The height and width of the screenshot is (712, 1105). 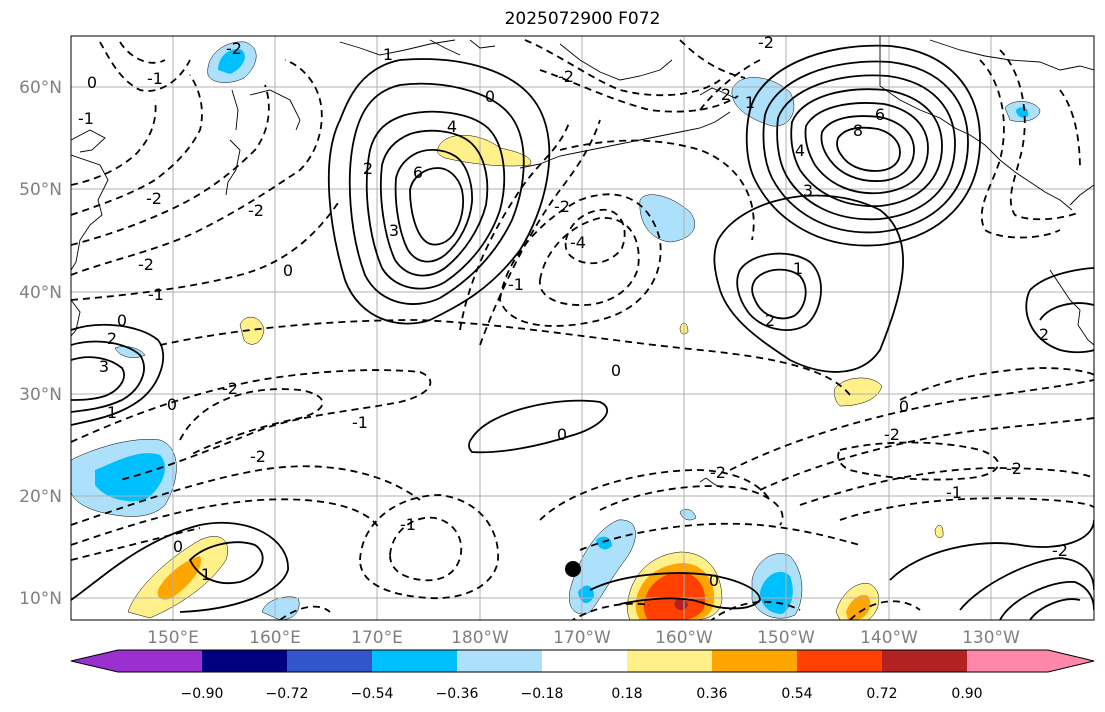 What do you see at coordinates (578, 242) in the screenshot?
I see `contour-label: -4` at bounding box center [578, 242].